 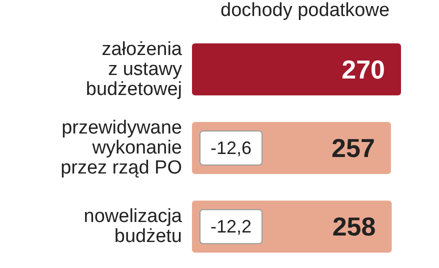 What do you see at coordinates (305, 10) in the screenshot?
I see `chart-title: dochody podatkowe` at bounding box center [305, 10].